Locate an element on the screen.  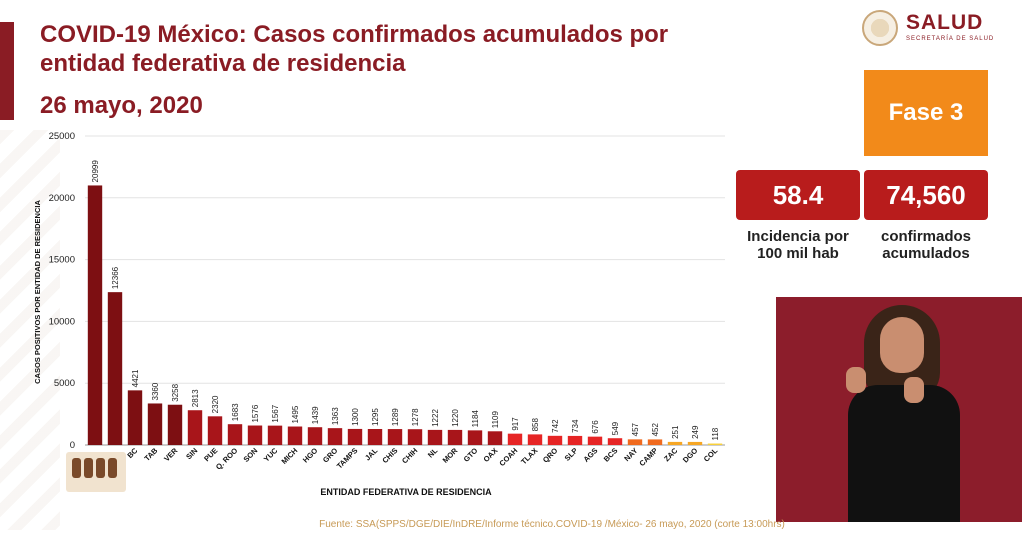
y-tick-label: 0 is located at coordinates (72, 445).